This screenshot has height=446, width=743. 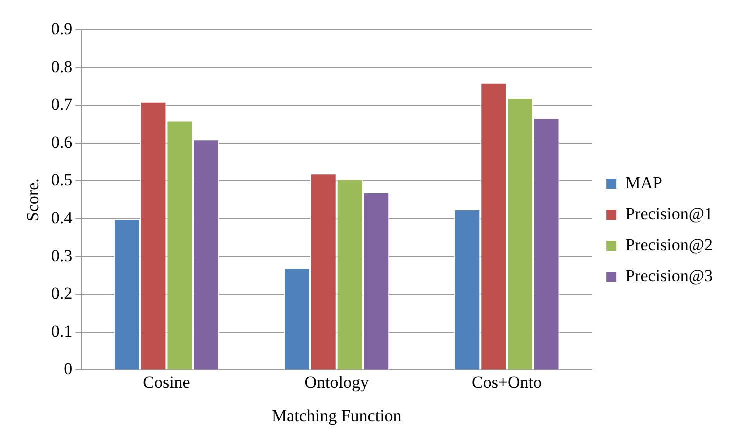 What do you see at coordinates (62, 294) in the screenshot?
I see `y-tick-label: 0.2` at bounding box center [62, 294].